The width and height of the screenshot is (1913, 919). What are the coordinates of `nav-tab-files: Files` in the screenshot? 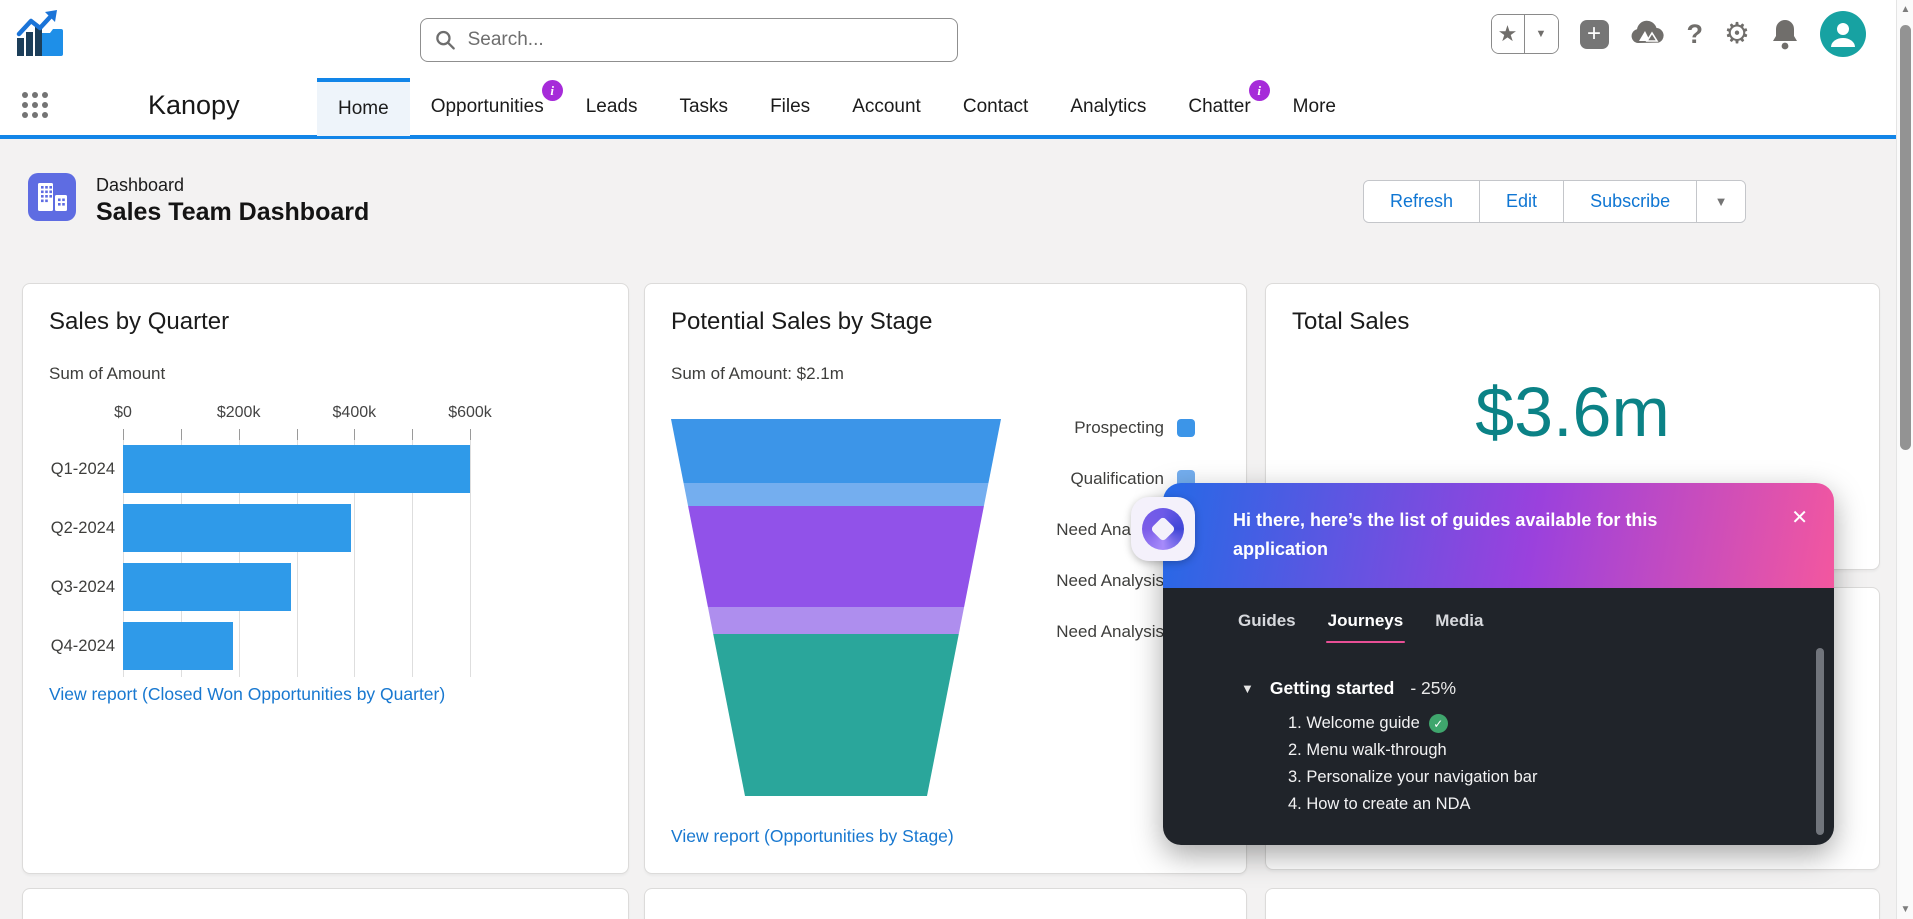 It's located at (790, 107).